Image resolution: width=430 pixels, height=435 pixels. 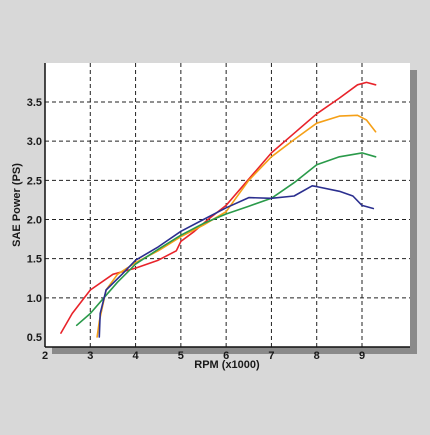 I want to click on y-tick-label: 1.0, so click(x=34, y=299).